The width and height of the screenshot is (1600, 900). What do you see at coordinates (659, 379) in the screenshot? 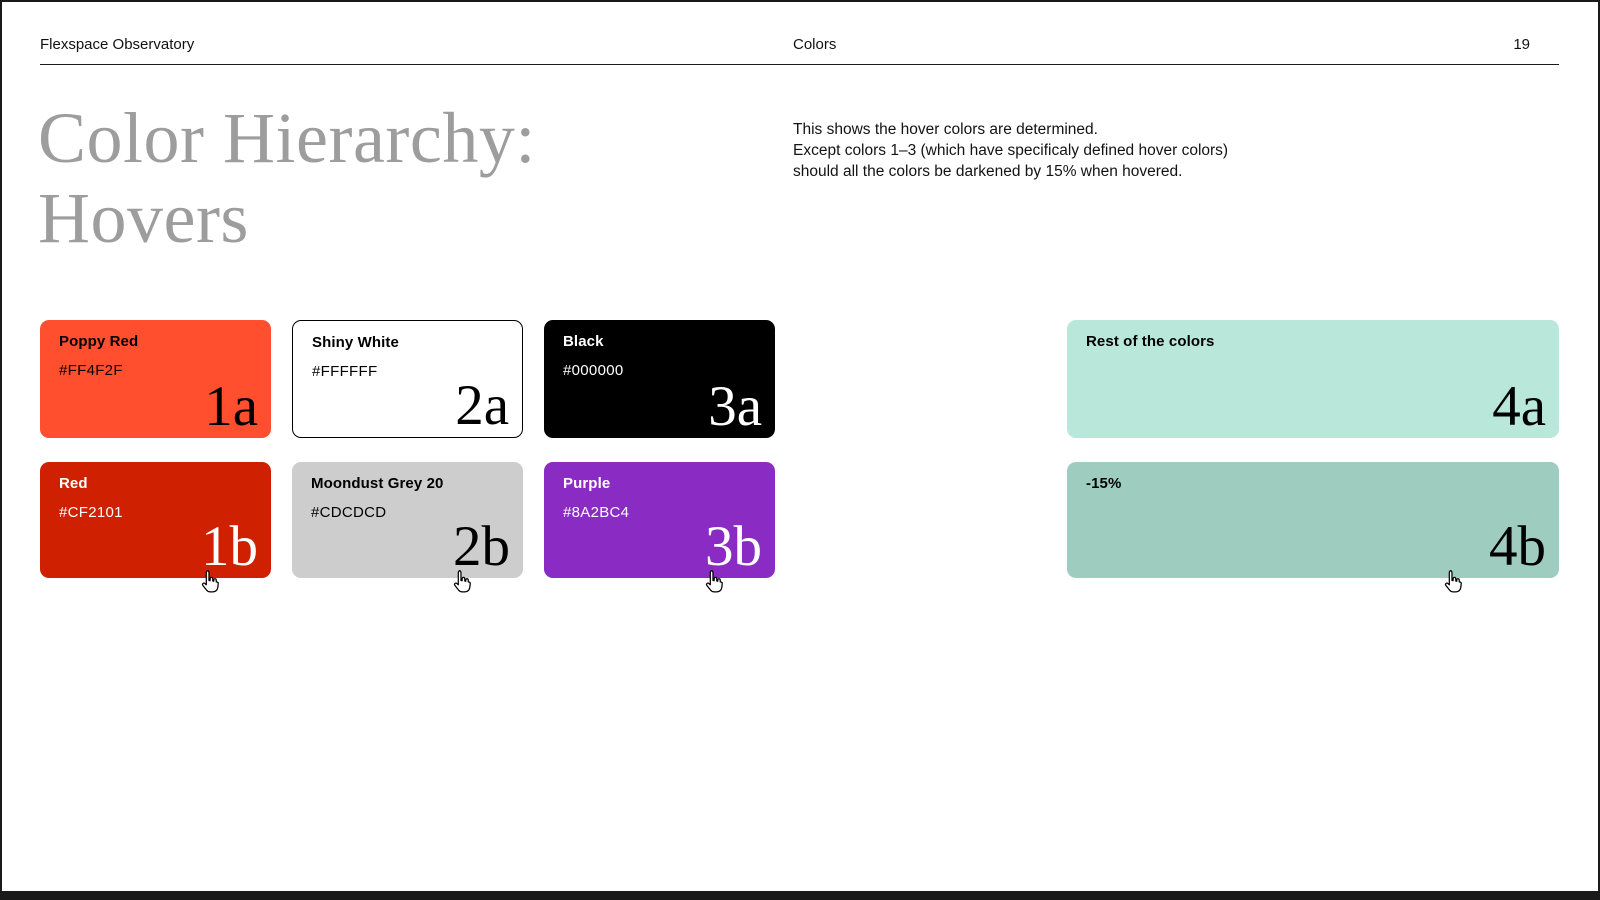
I see `swatch-card-3a: Black #000000 3a` at bounding box center [659, 379].